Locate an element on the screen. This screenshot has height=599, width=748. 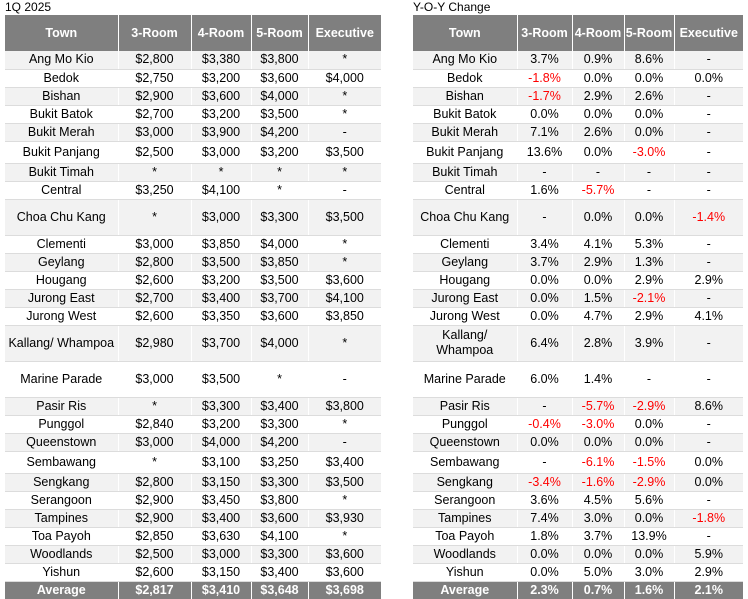
3-room-cell: $3,000 is located at coordinates (155, 244).